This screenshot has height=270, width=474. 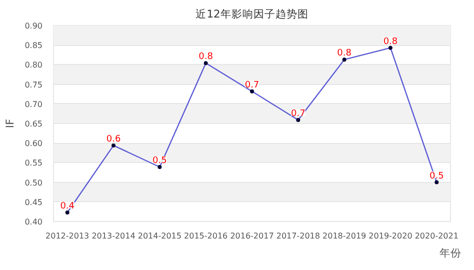 I want to click on y-tick-label: 0.70, so click(x=33, y=104).